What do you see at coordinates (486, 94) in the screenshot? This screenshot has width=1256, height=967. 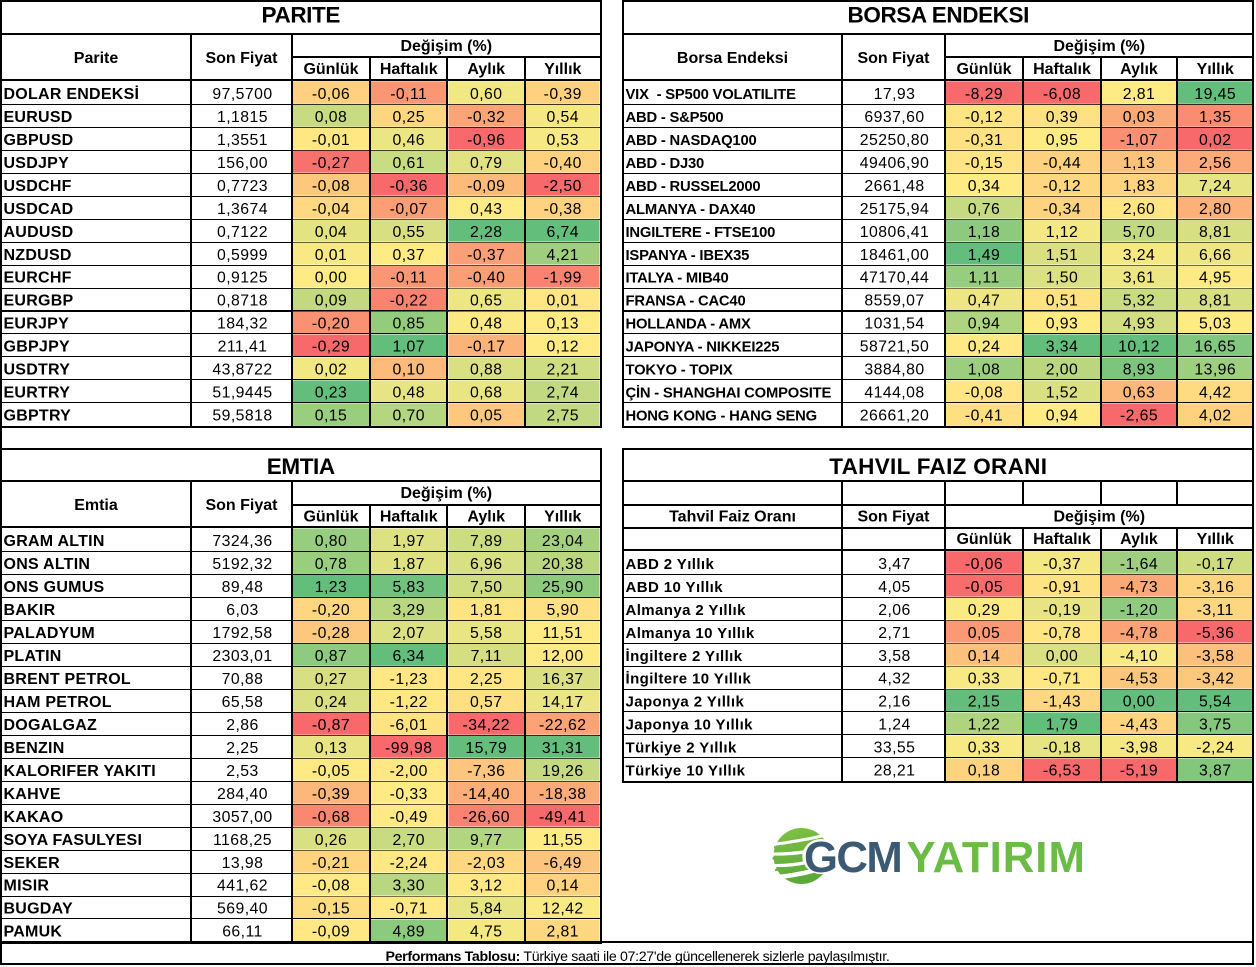 I see `svg-text: 0,60` at bounding box center [486, 94].